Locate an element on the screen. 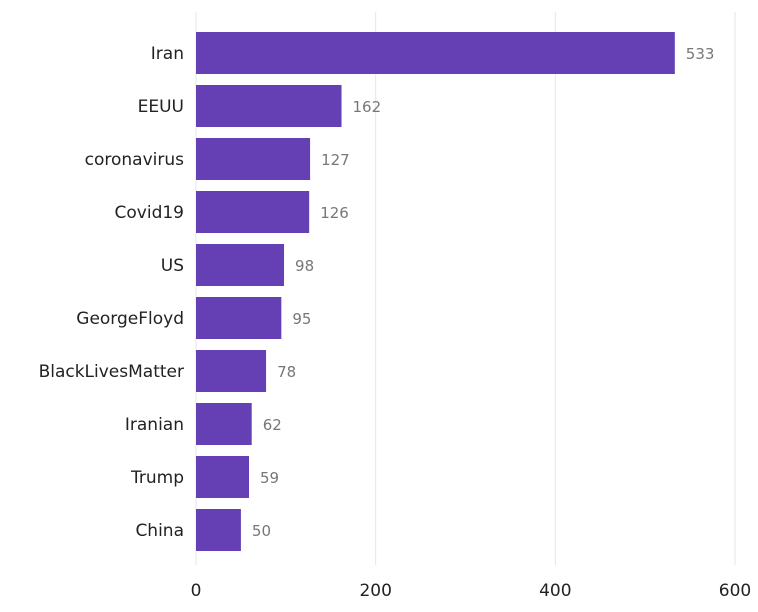 The image size is (758, 612). category-label: GeorgeFloyd is located at coordinates (130, 319).